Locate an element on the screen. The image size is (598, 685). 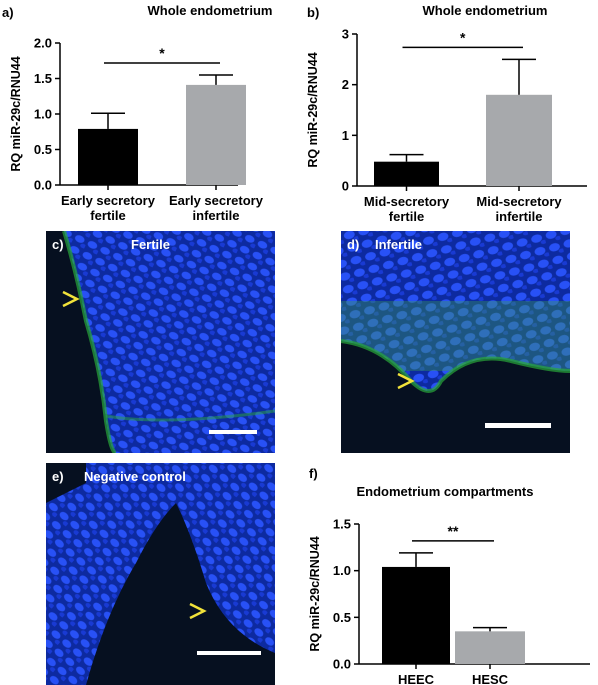
chart-title-a: Whole endometrium is located at coordinates (210, 10).